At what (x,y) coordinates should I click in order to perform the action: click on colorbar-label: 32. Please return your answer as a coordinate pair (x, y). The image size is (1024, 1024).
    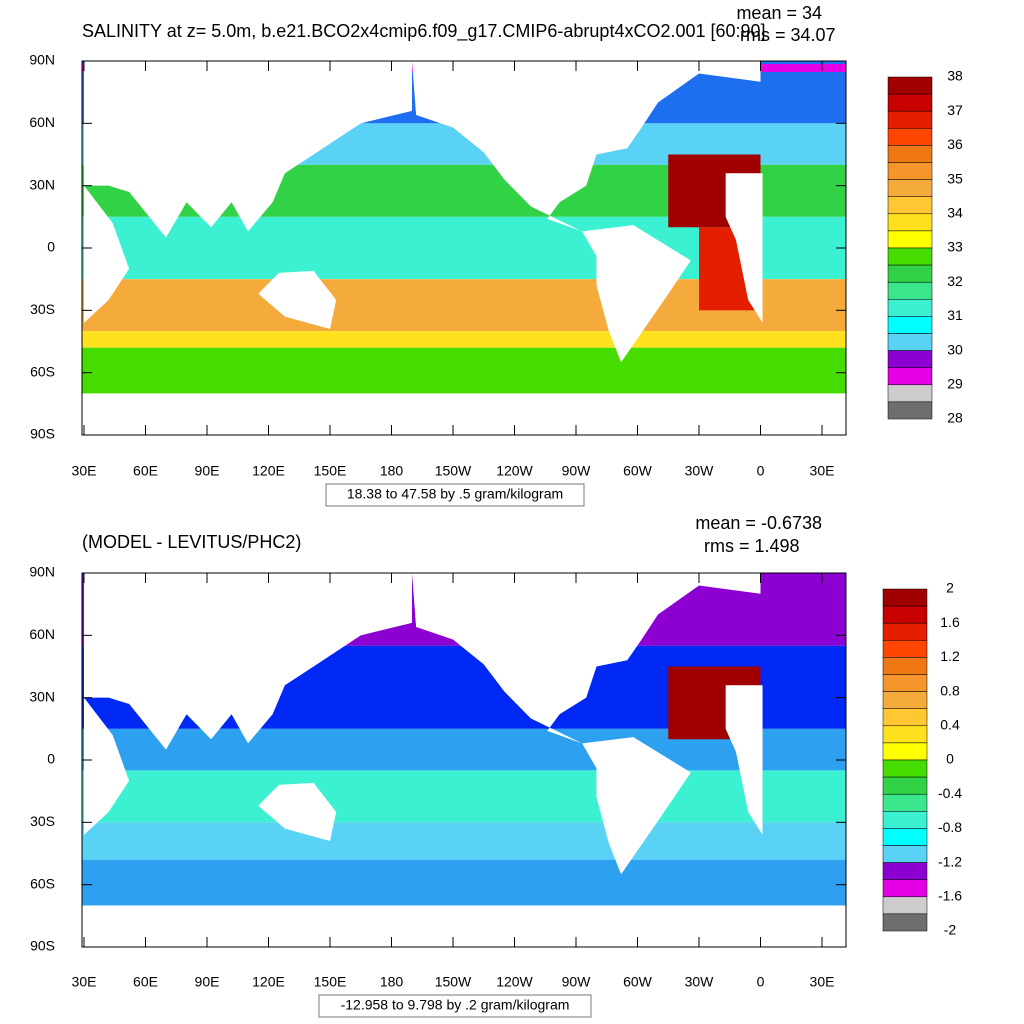
    Looking at the image, I should click on (955, 281).